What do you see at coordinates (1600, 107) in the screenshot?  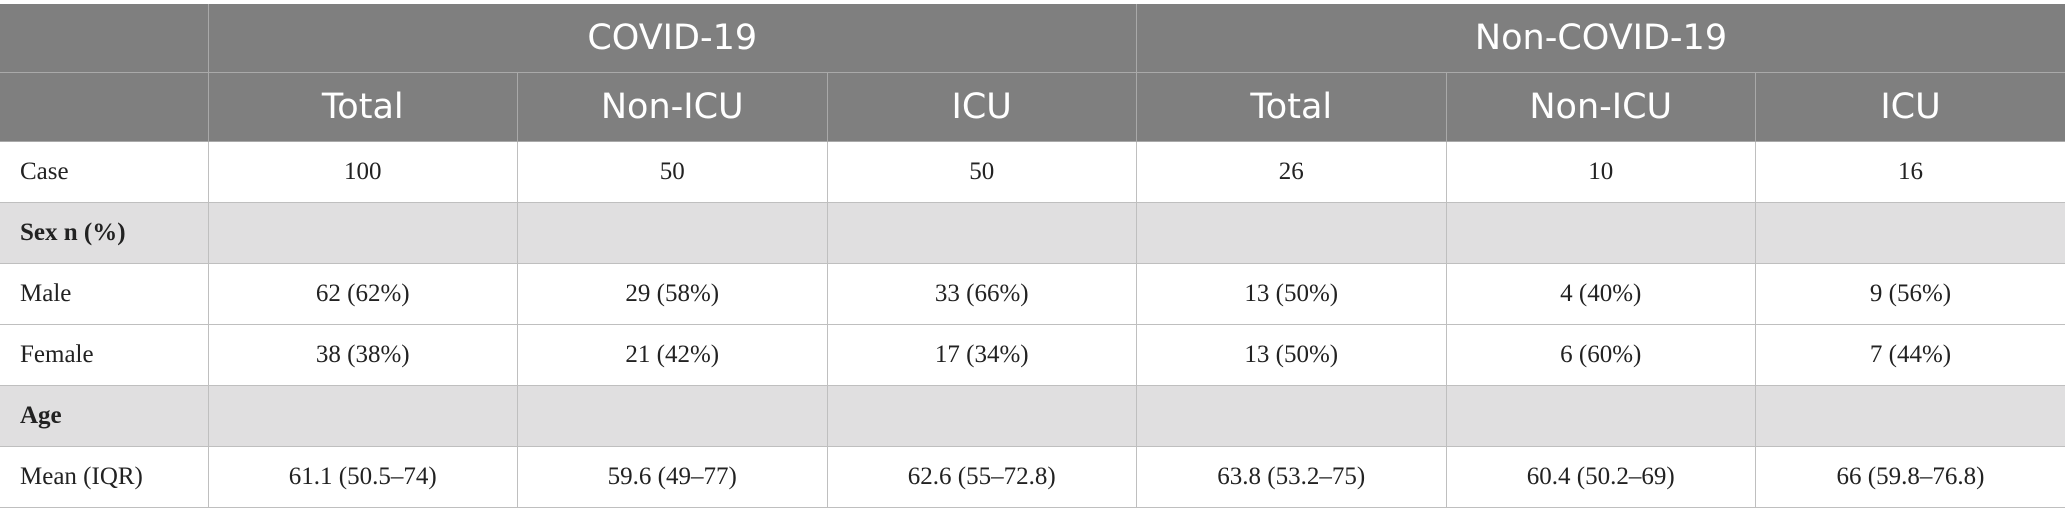 I see `subheader-non-covid-non-icu: Non-ICU` at bounding box center [1600, 107].